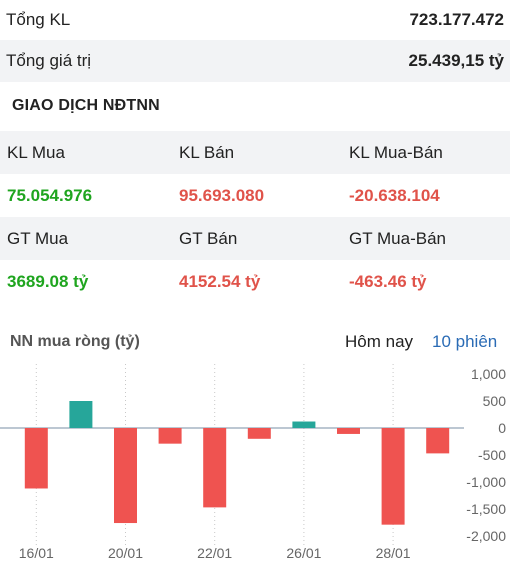  What do you see at coordinates (259, 433) in the screenshot?
I see `bar-23/01` at bounding box center [259, 433].